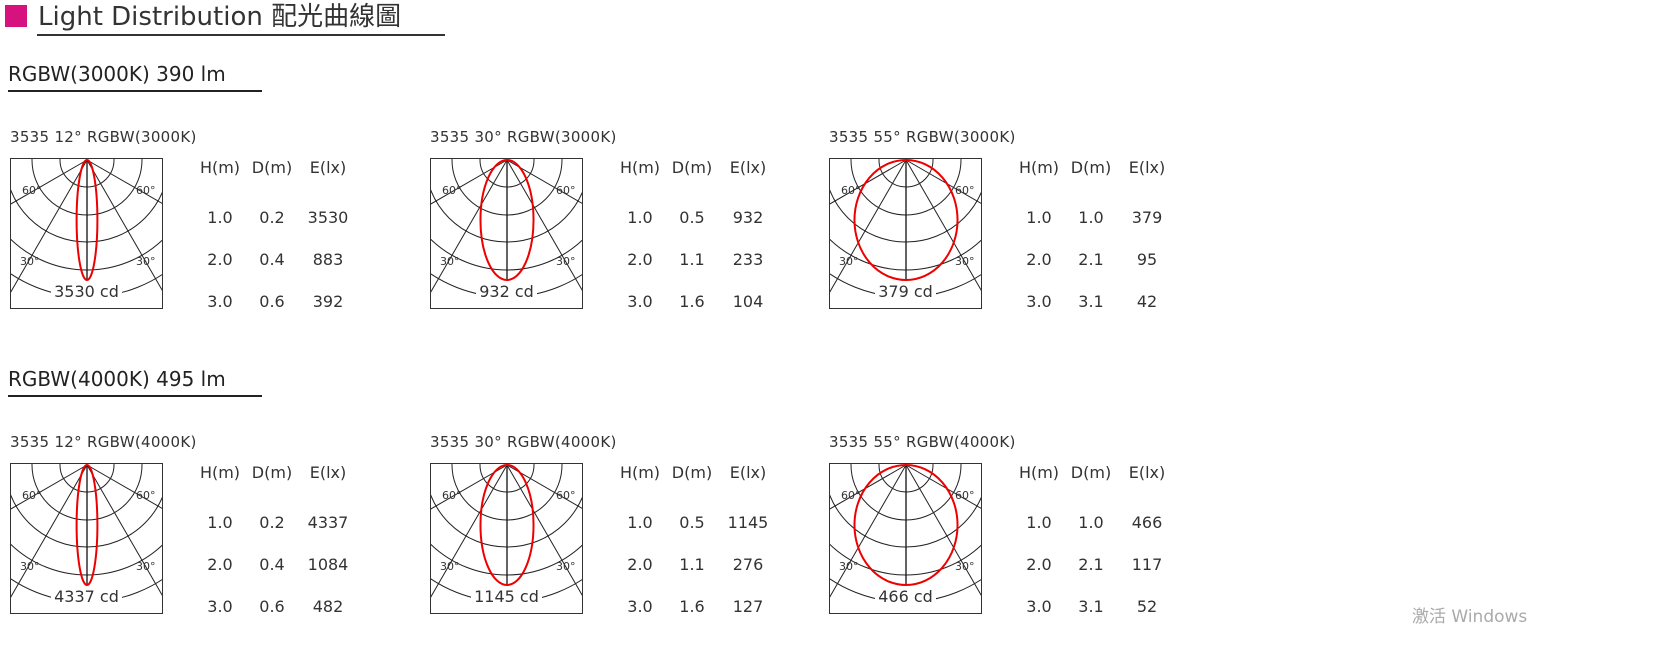 The image size is (1659, 657). Describe the element at coordinates (922, 442) in the screenshot. I see `chart-title: 3535 55° RGBW(4000K)` at that location.